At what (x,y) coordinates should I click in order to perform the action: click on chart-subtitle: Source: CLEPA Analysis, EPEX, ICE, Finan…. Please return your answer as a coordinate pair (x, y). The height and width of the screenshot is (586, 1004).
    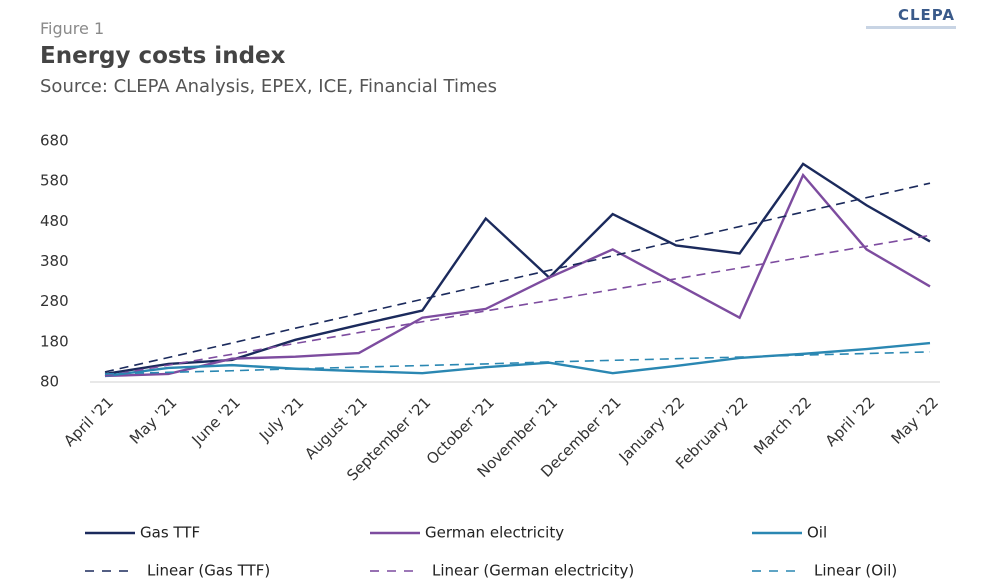
    Looking at the image, I should click on (268, 86).